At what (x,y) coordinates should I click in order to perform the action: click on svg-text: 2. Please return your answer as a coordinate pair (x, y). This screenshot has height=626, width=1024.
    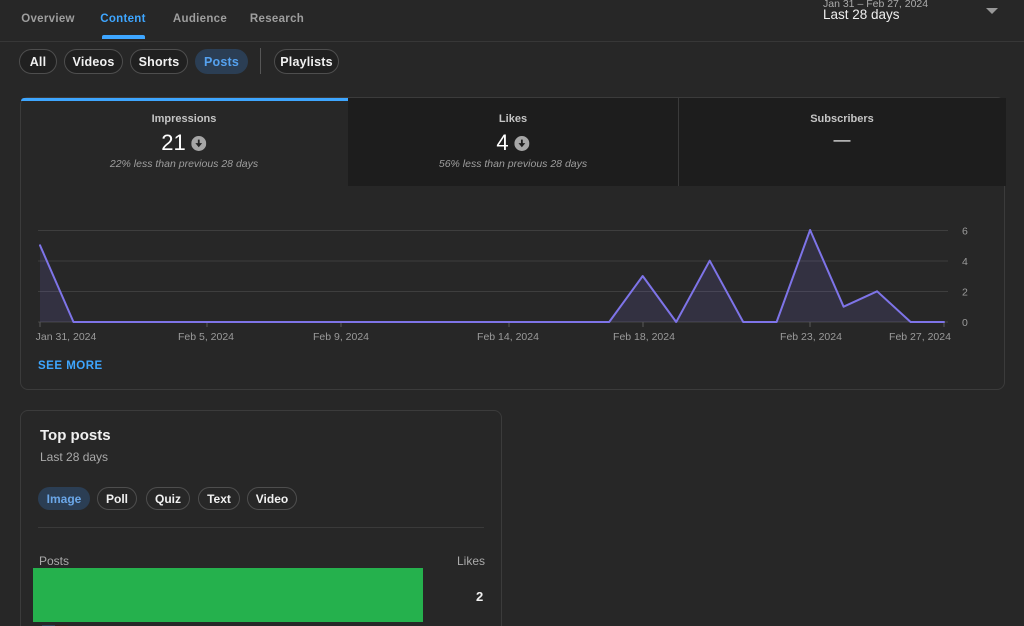
    Looking at the image, I should click on (965, 293).